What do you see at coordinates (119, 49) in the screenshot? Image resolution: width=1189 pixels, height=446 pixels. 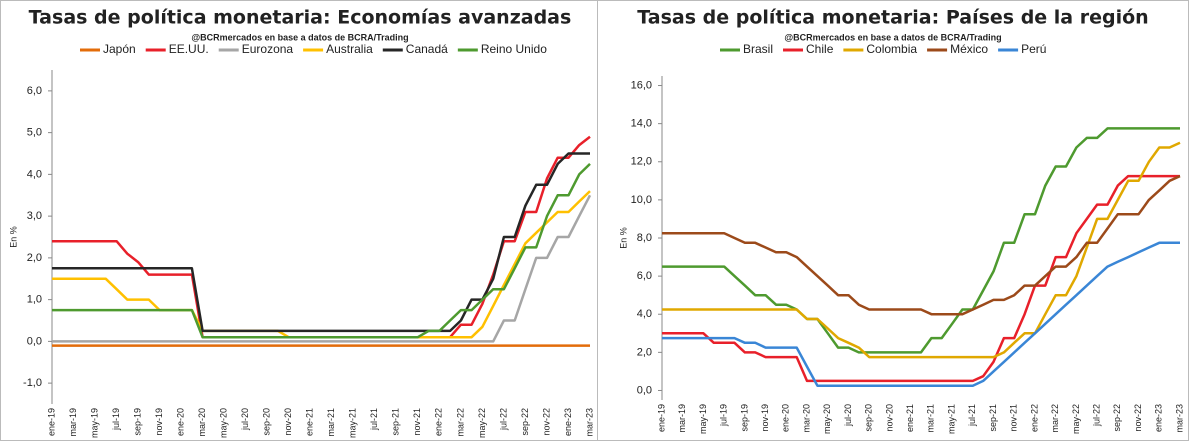 I see `legend-label: Japón` at bounding box center [119, 49].